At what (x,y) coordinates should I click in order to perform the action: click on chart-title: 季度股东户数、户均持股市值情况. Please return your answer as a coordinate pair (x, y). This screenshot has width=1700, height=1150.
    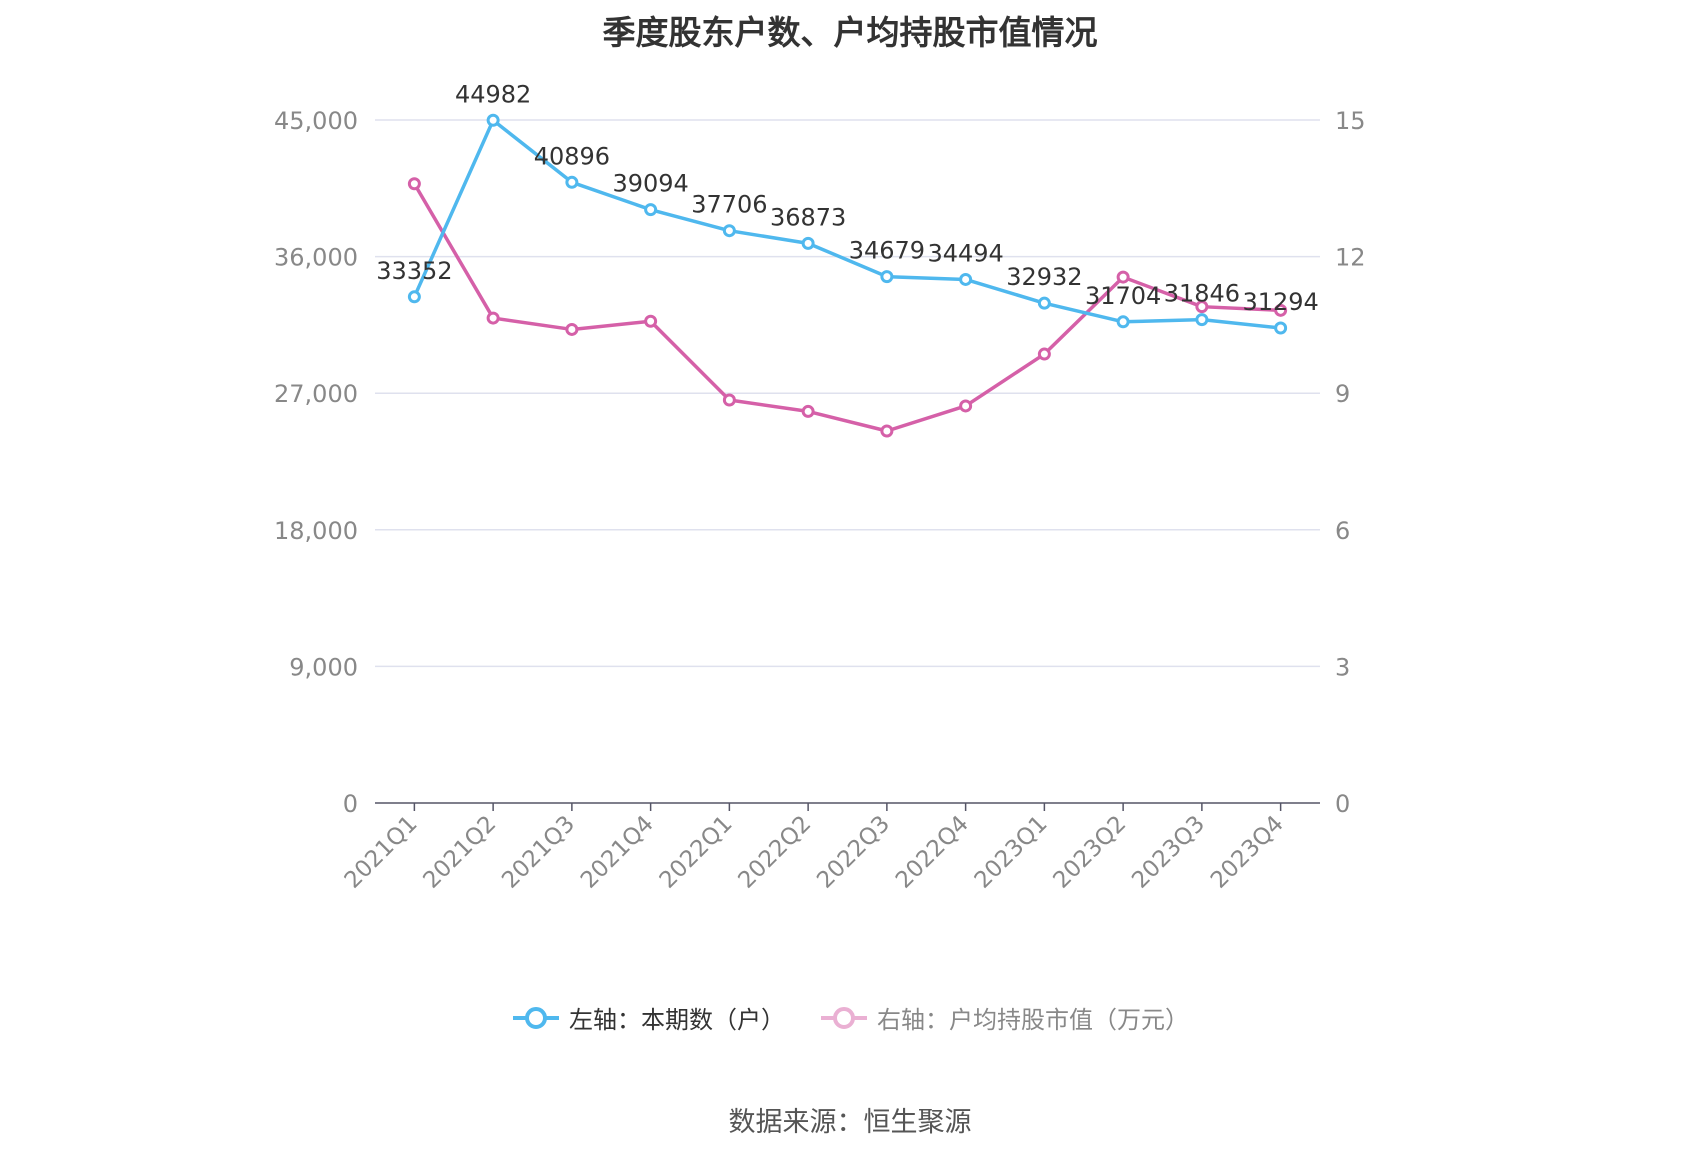
    Looking at the image, I should click on (850, 32).